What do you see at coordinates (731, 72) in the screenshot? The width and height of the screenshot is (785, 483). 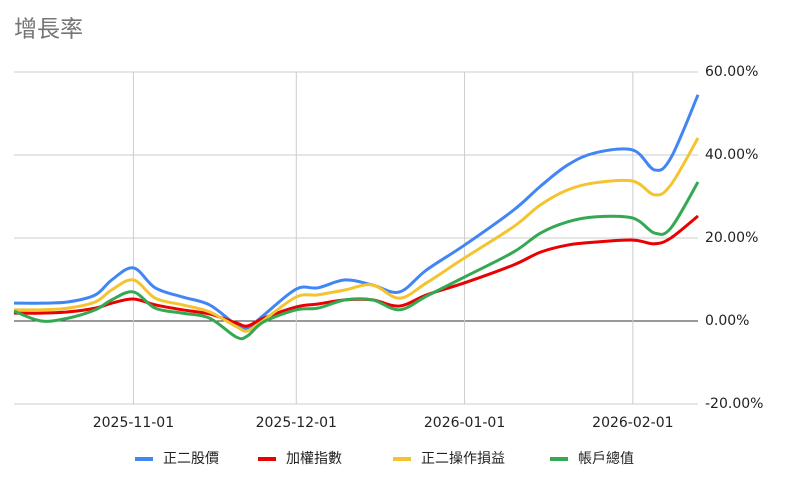 I see `y-tick-label: 60.00%` at bounding box center [731, 72].